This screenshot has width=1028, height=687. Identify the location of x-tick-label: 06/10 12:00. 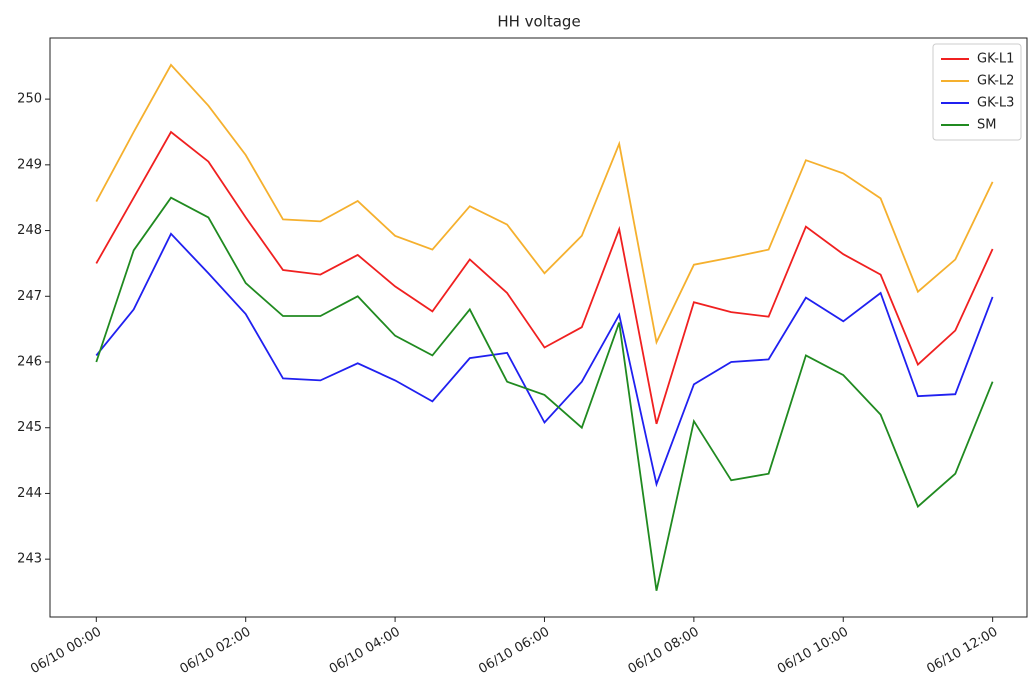
(962, 651).